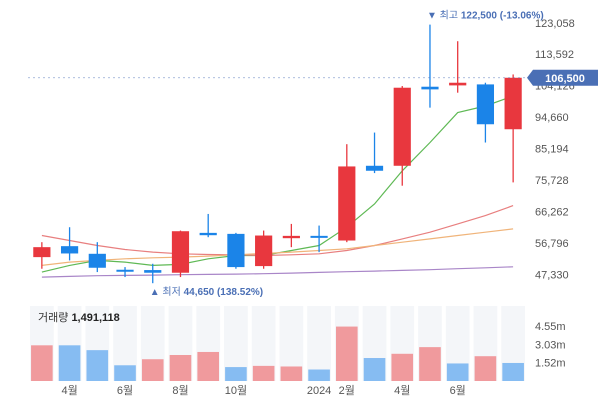 This screenshot has height=409, width=600. I want to click on current-price-badge, so click(562, 77).